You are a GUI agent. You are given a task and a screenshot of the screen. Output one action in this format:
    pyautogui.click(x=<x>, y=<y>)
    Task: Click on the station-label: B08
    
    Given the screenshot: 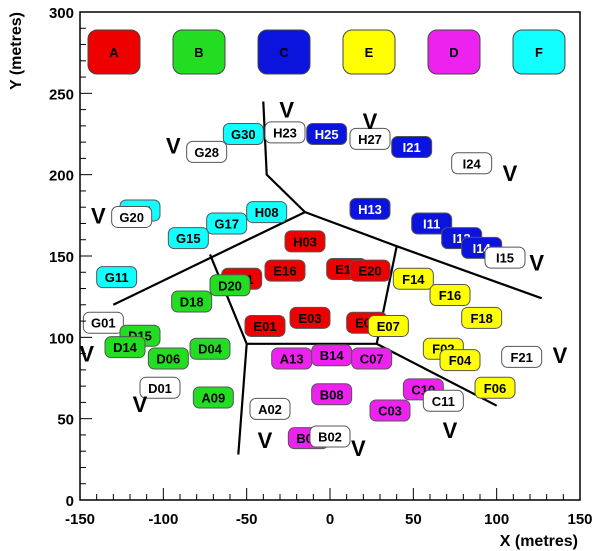 What is the action you would take?
    pyautogui.click(x=332, y=394)
    